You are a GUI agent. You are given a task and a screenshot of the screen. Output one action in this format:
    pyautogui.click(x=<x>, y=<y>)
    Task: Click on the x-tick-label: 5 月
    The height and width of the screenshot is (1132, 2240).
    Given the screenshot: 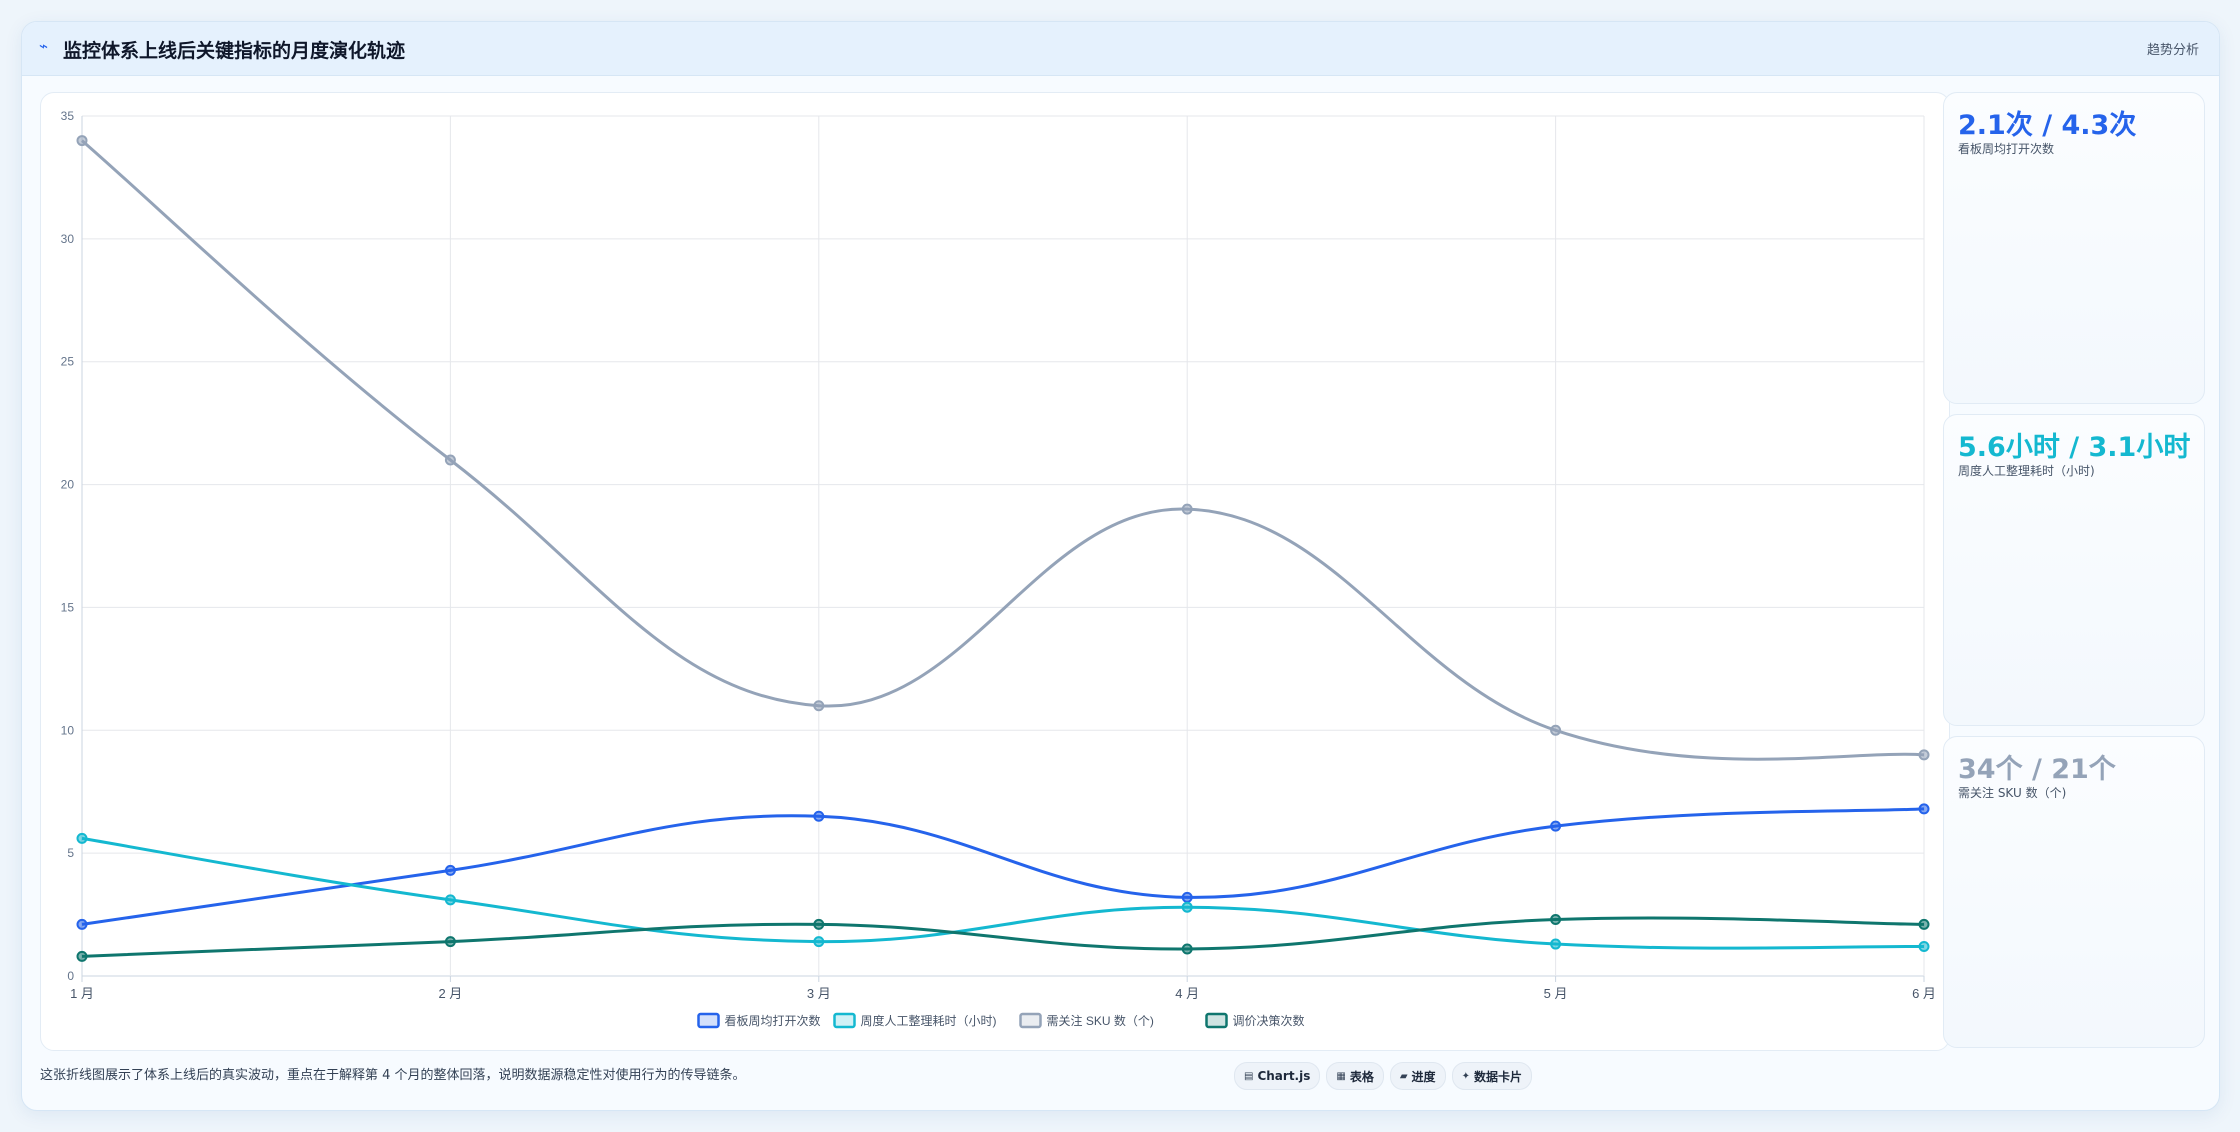 What is the action you would take?
    pyautogui.click(x=1556, y=993)
    